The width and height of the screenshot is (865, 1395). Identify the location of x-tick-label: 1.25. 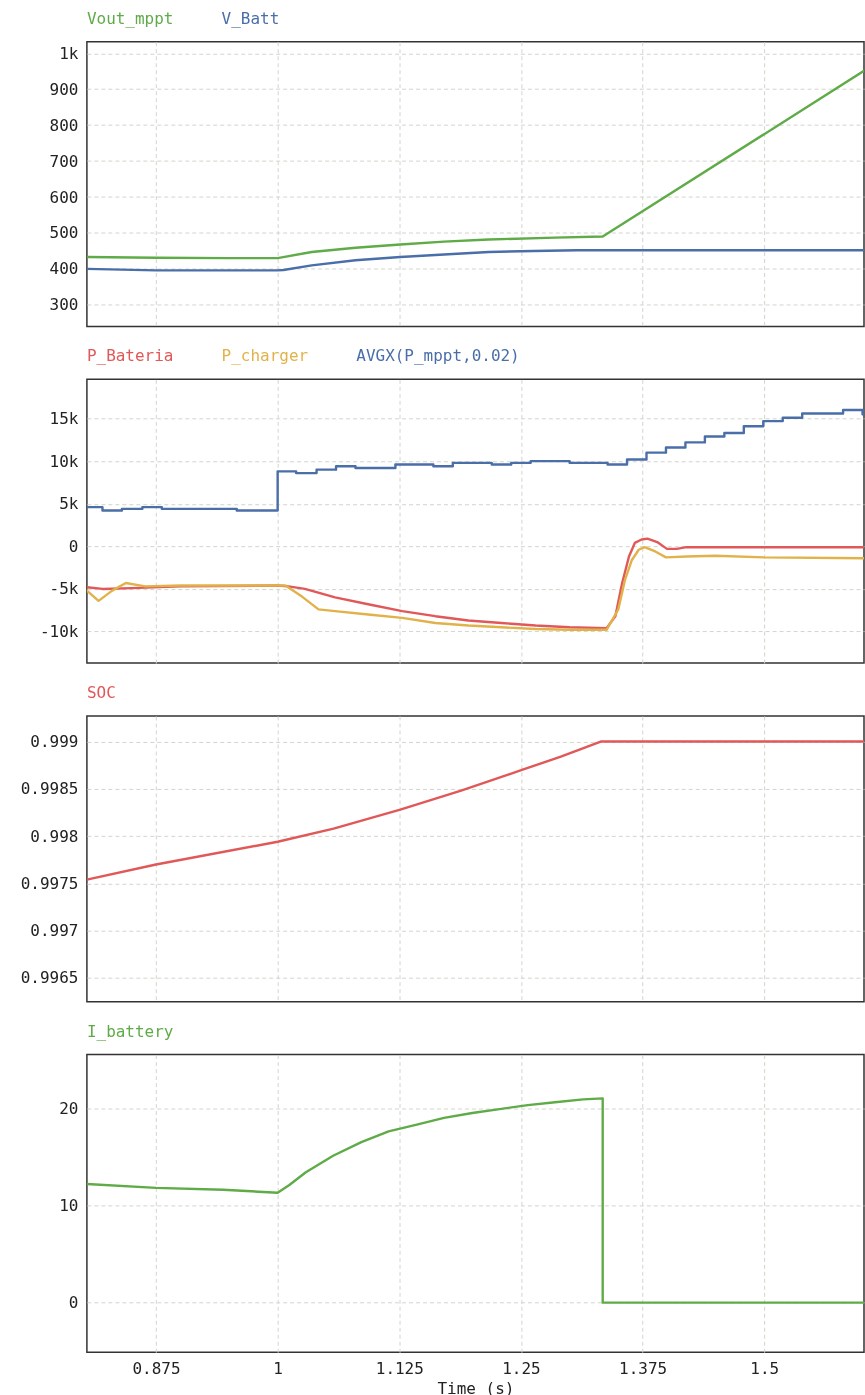
(521, 1368).